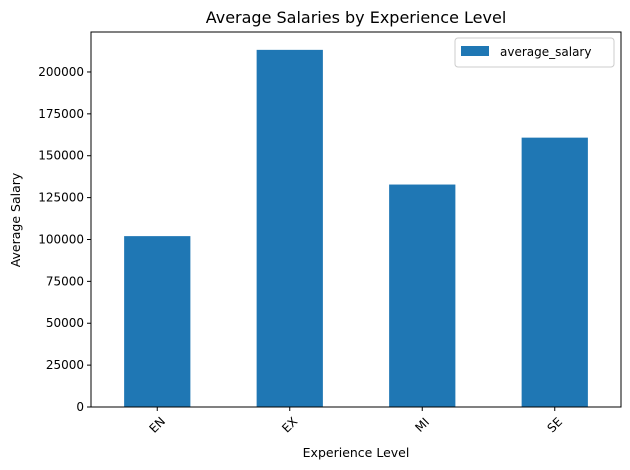 The width and height of the screenshot is (630, 470). I want to click on legend-box, so click(534, 52).